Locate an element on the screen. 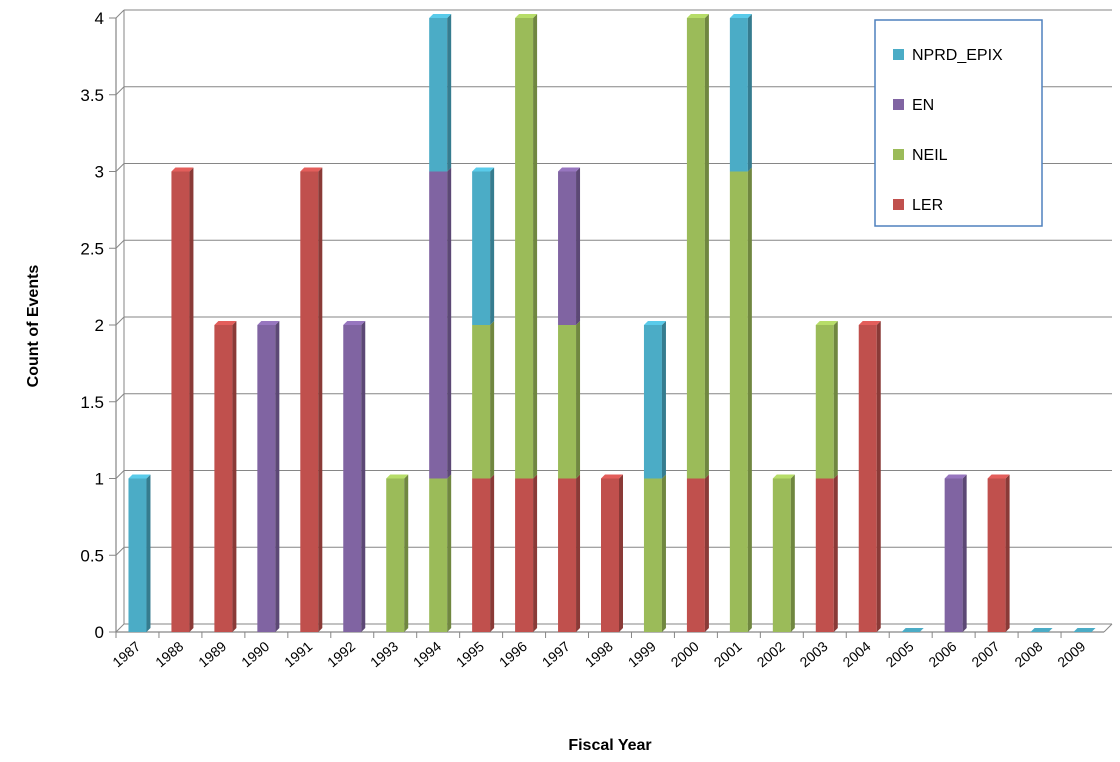  y-tick-label: 1 is located at coordinates (99, 479).